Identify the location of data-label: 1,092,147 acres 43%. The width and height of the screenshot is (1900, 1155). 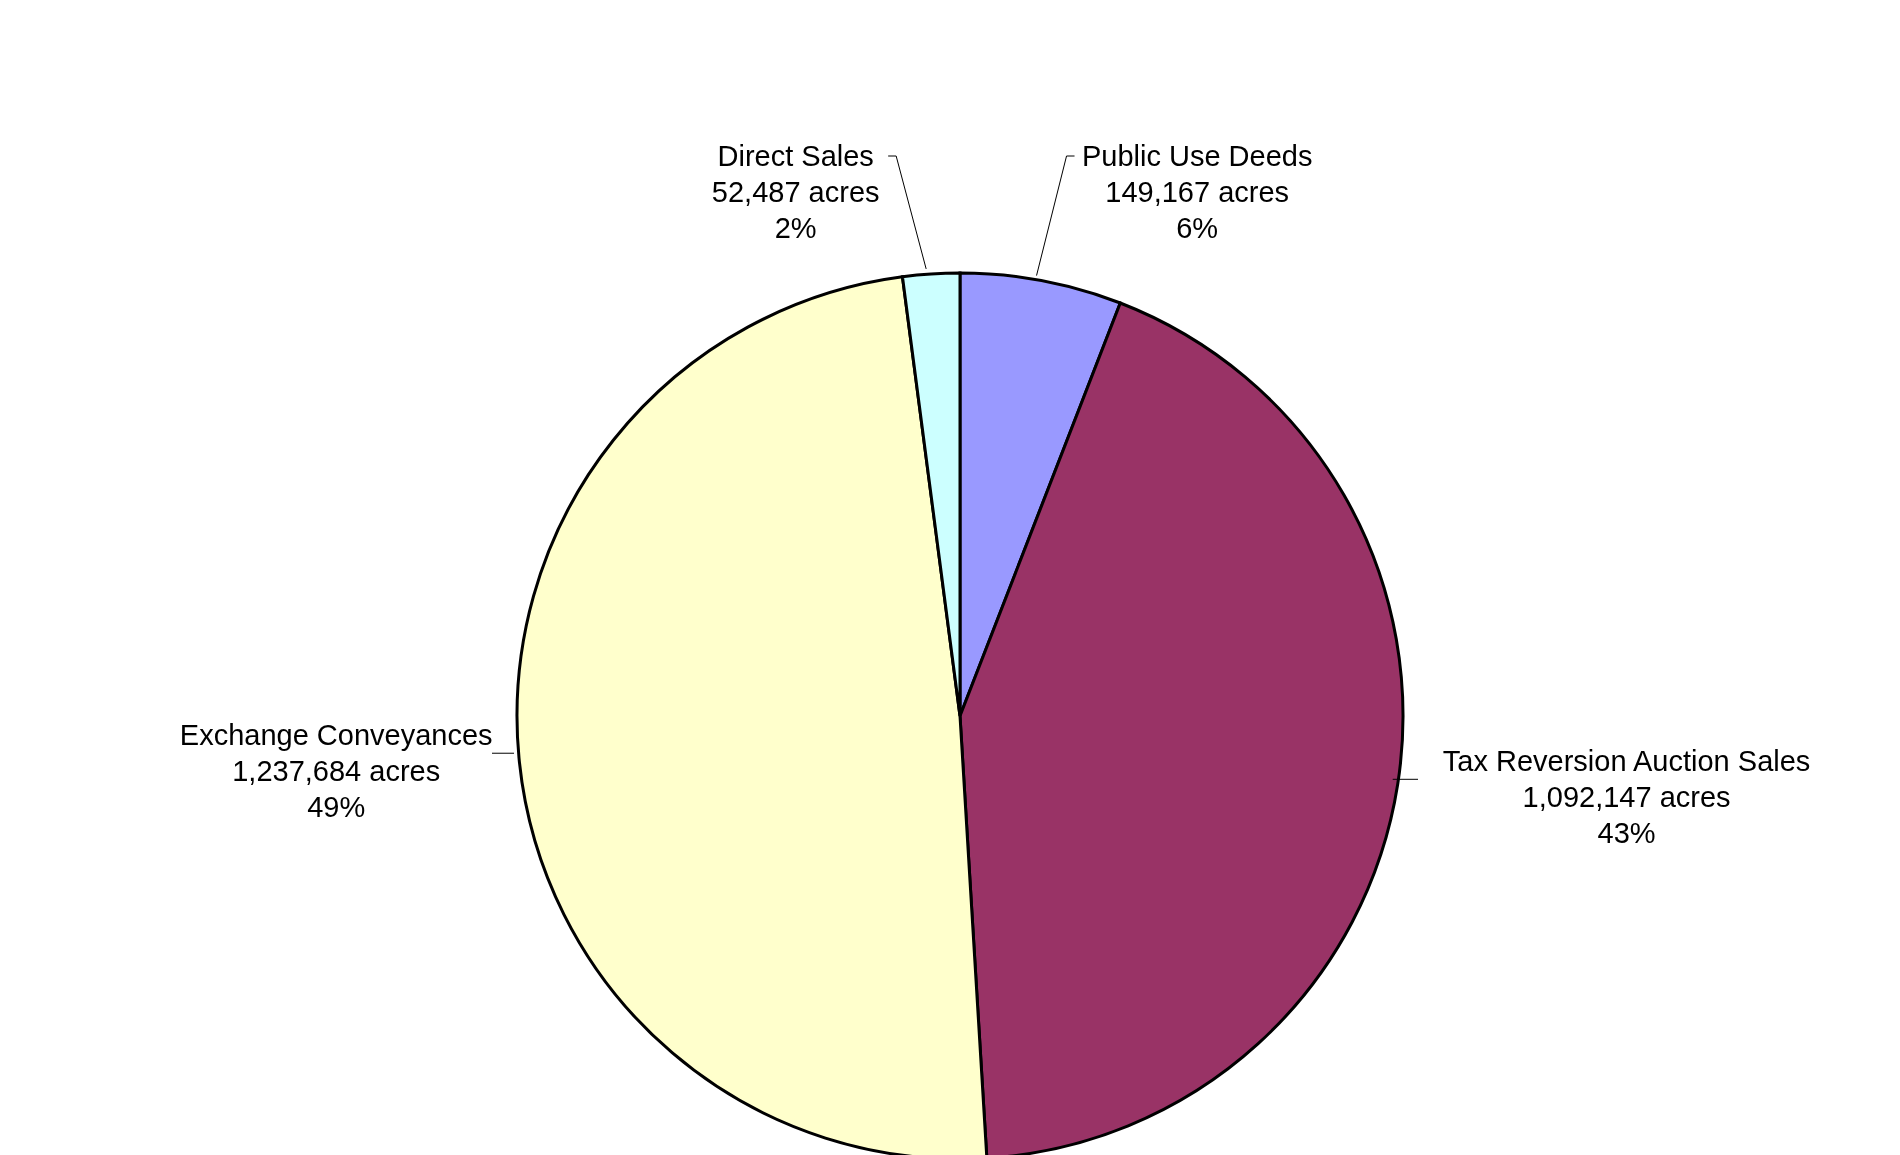
(1626, 815).